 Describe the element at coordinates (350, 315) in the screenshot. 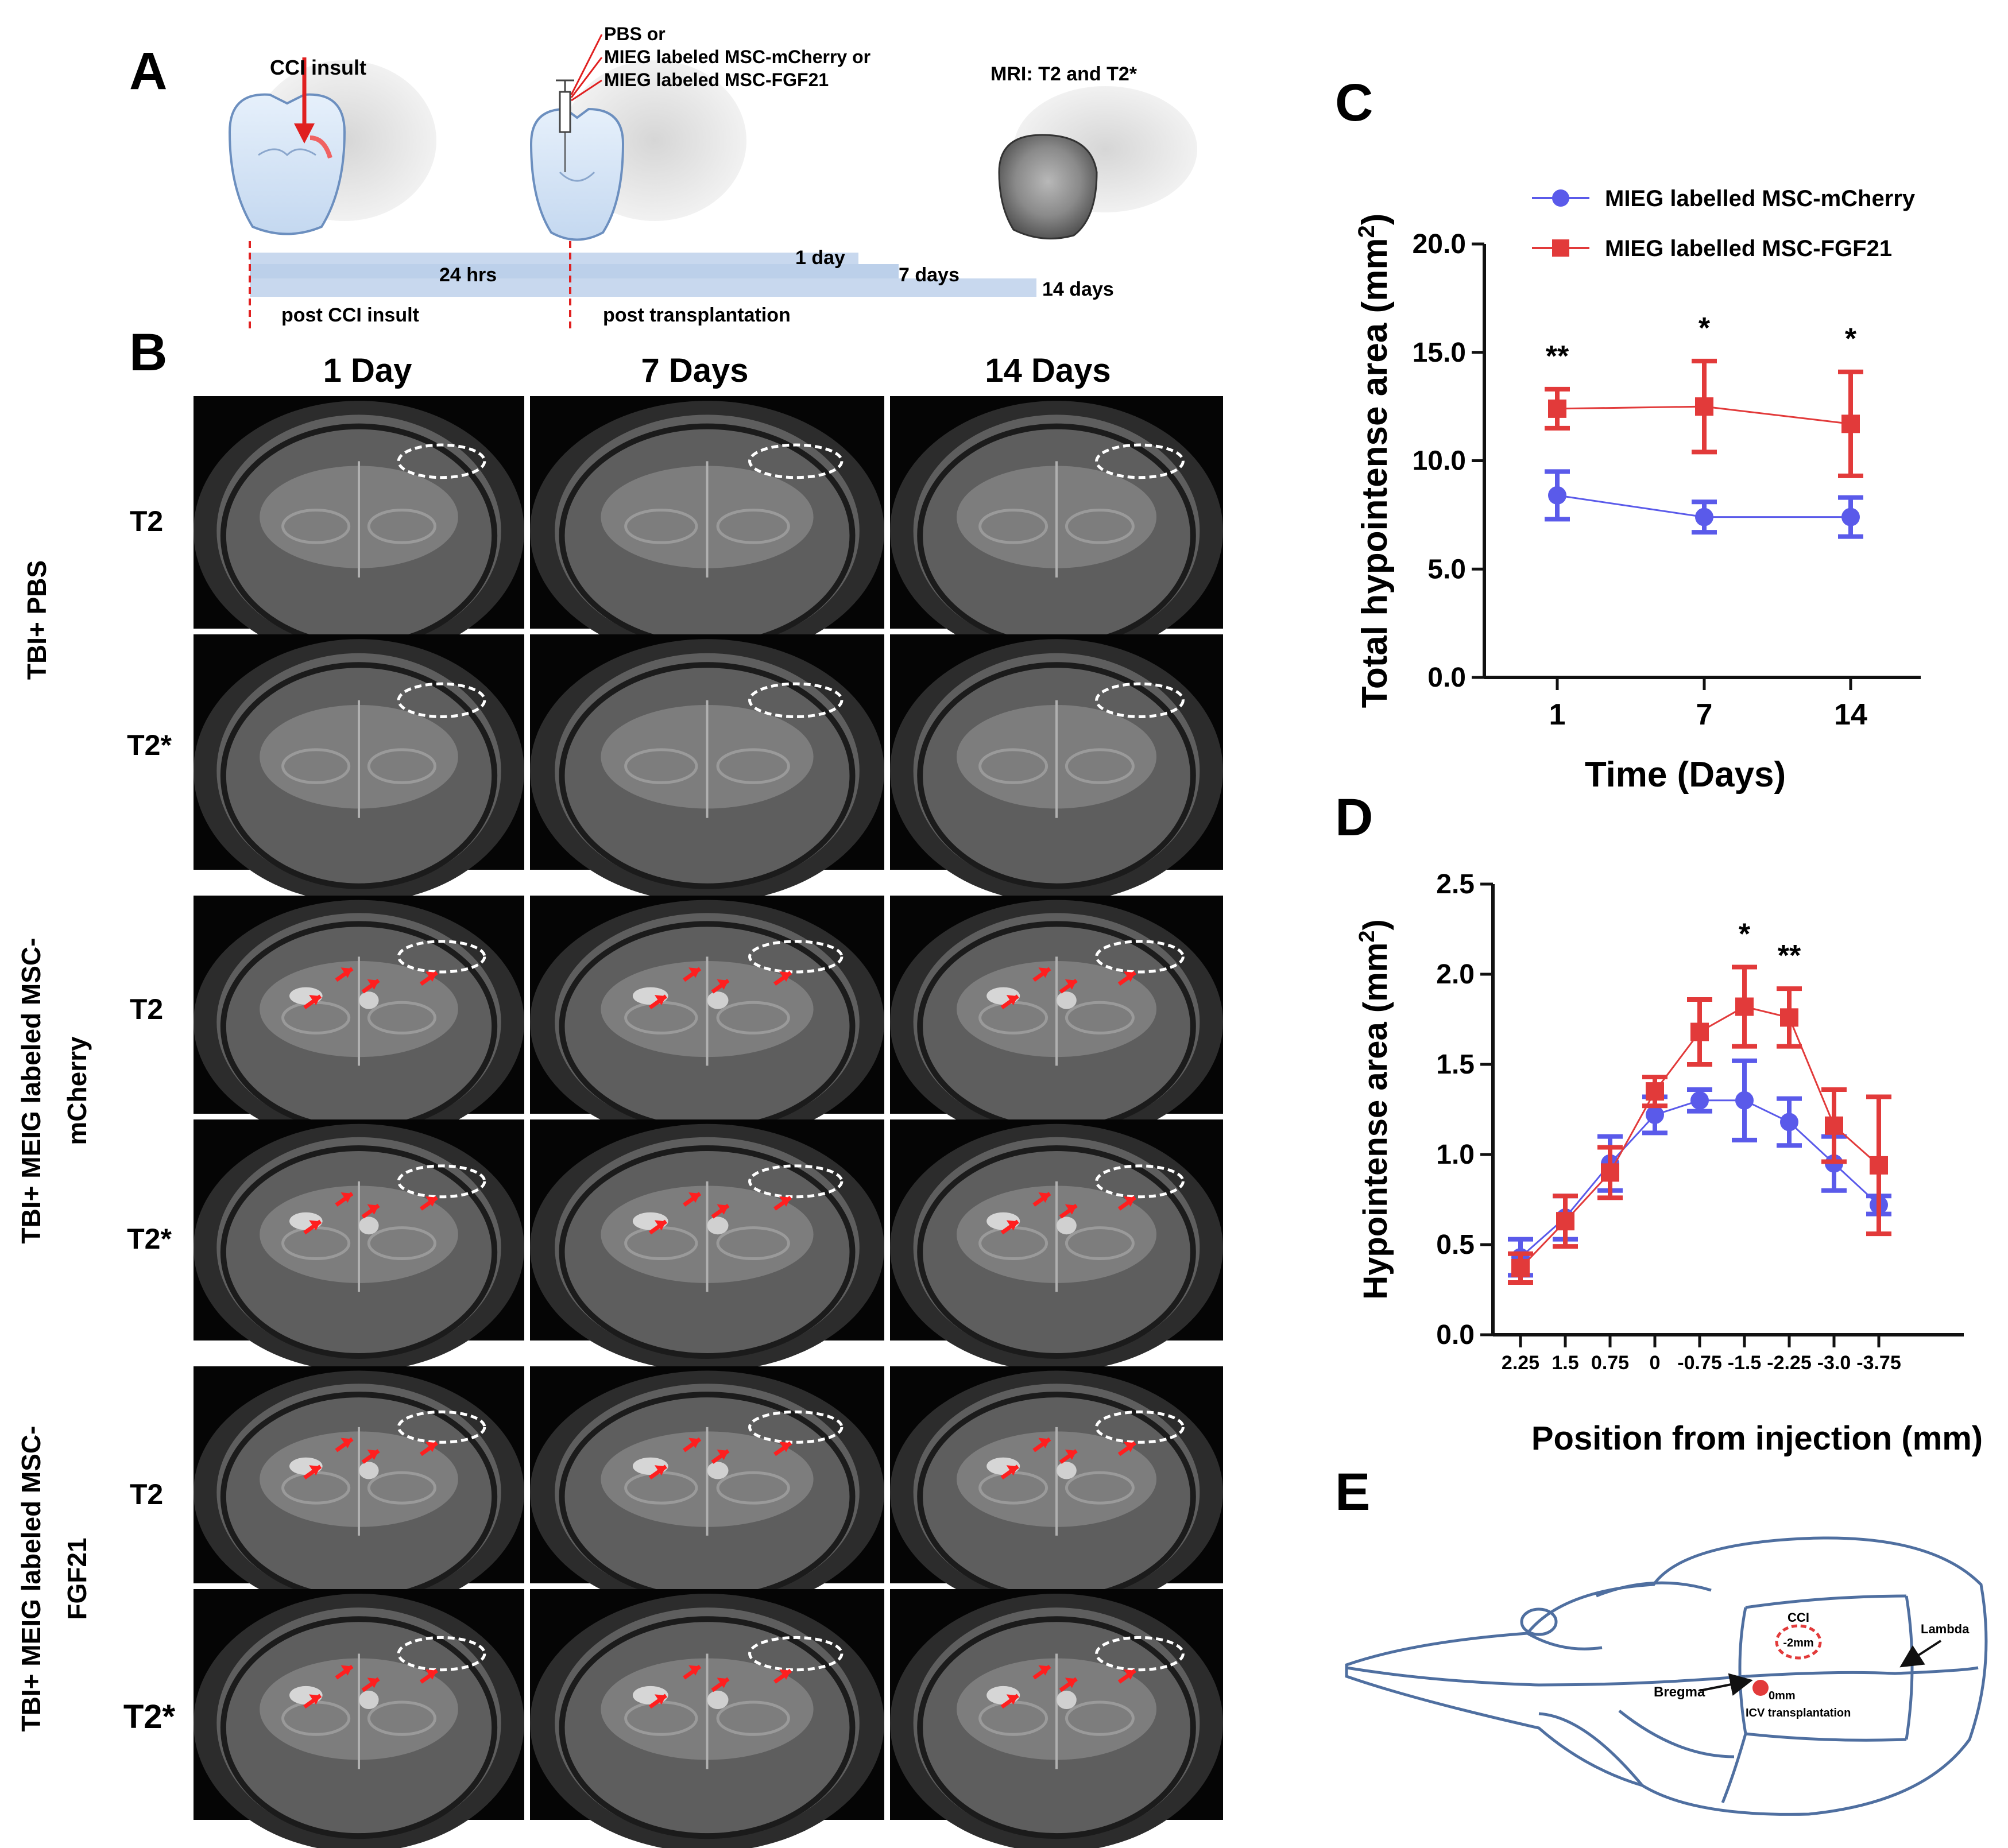

I see `timeline-post-cci: post CCI insult` at that location.